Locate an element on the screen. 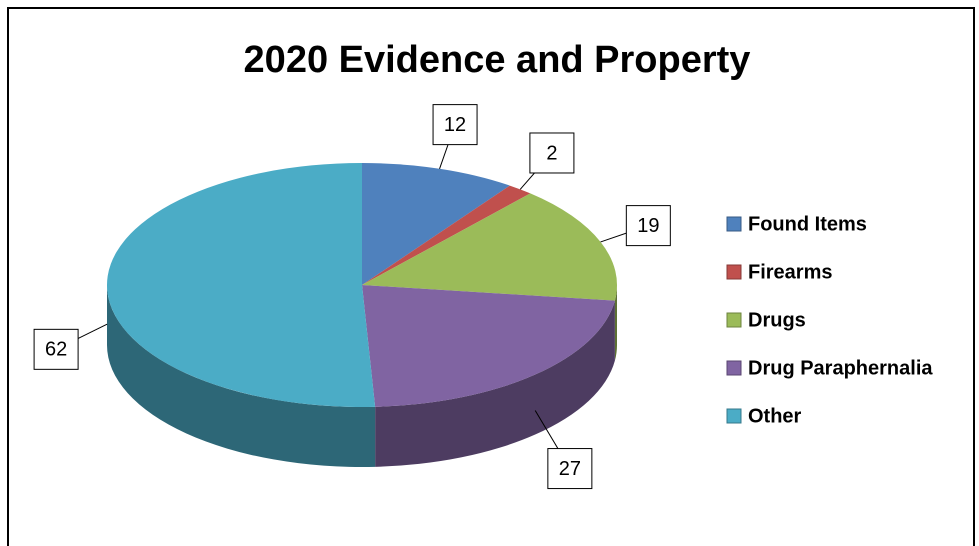  data-label: 12 is located at coordinates (455, 125).